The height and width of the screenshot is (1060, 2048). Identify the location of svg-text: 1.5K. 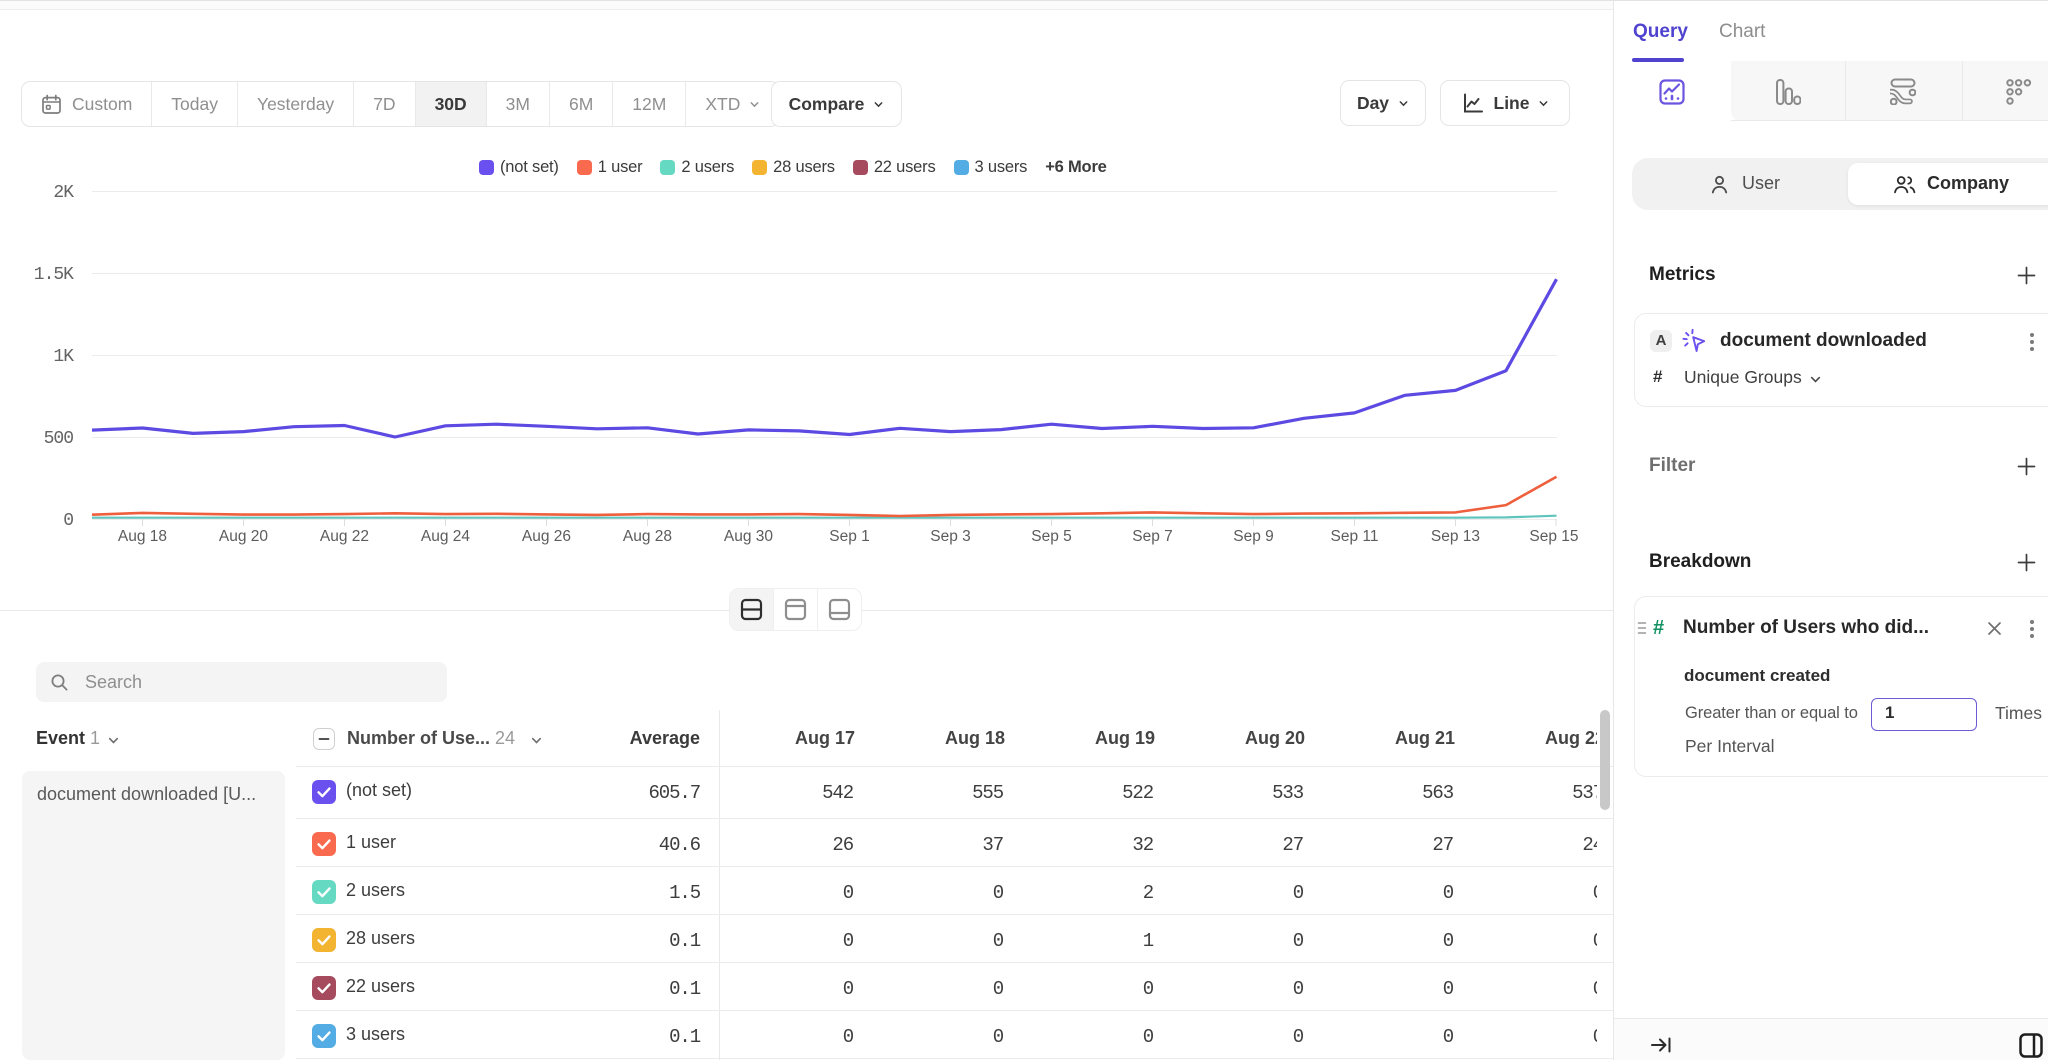
(54, 275).